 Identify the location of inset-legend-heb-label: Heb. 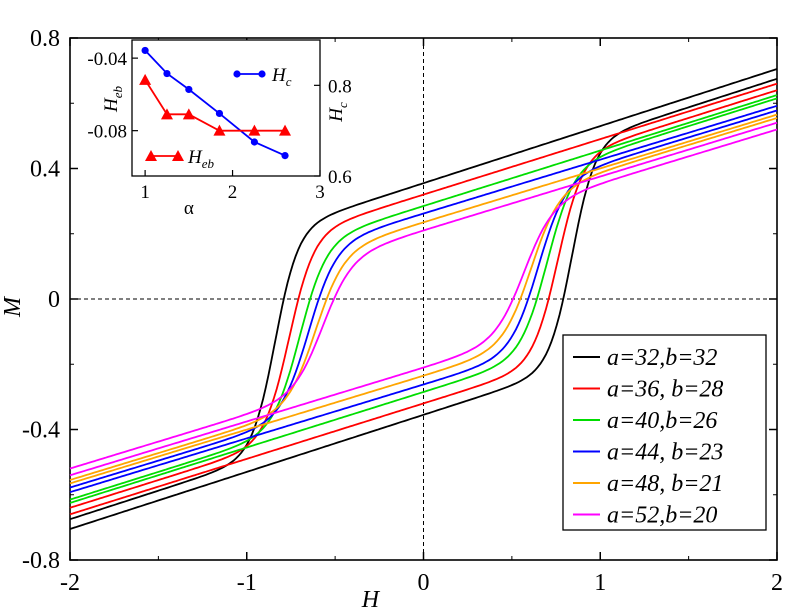
(201, 159).